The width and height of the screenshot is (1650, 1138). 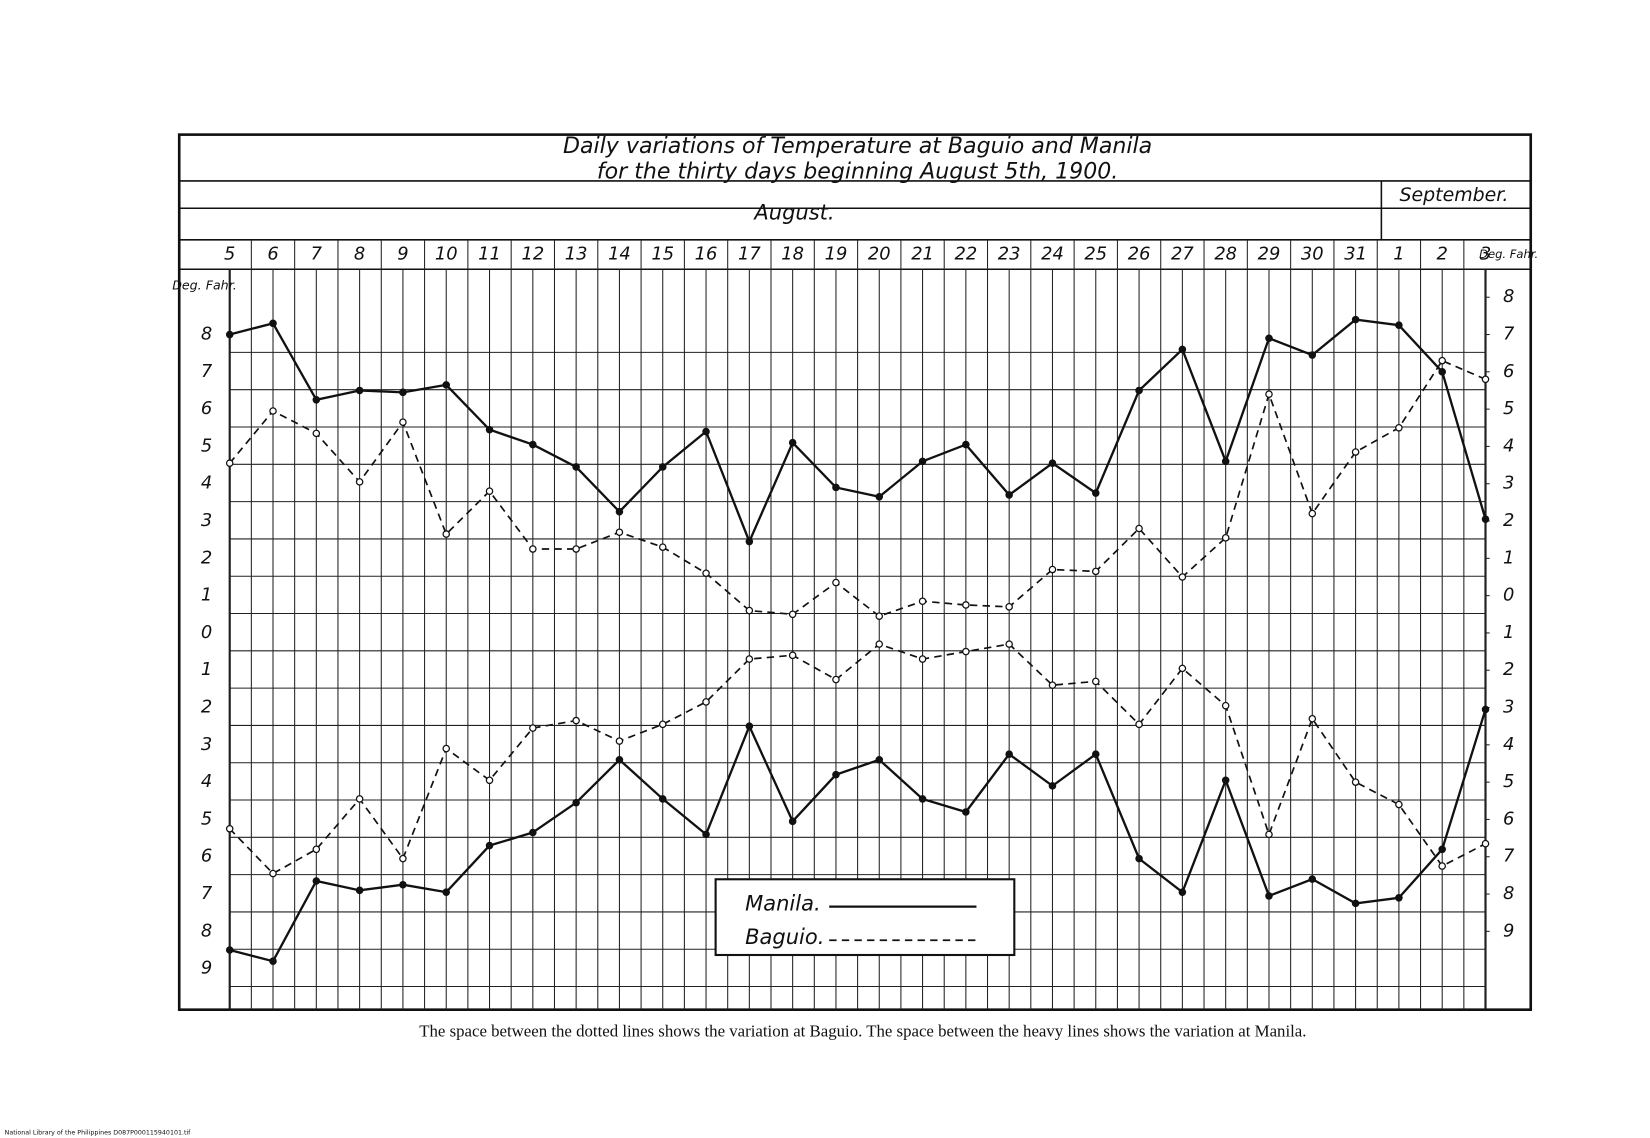 What do you see at coordinates (1508, 893) in the screenshot?
I see `y-tick-label: 8` at bounding box center [1508, 893].